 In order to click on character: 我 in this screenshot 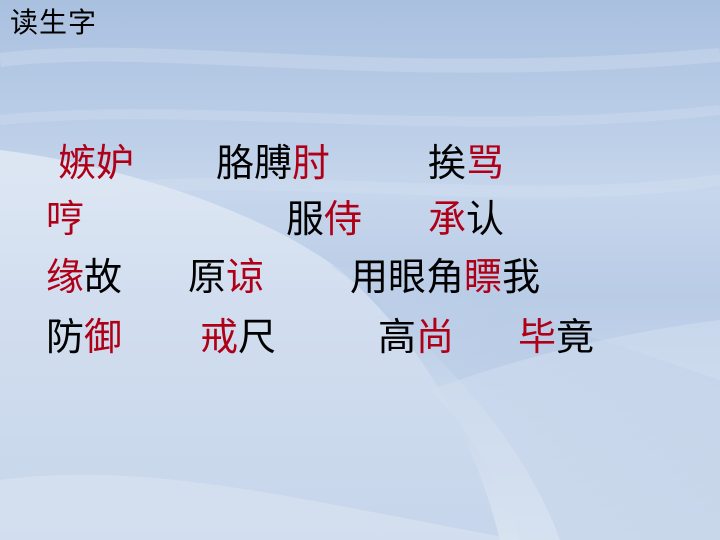, I will do `click(521, 277)`.